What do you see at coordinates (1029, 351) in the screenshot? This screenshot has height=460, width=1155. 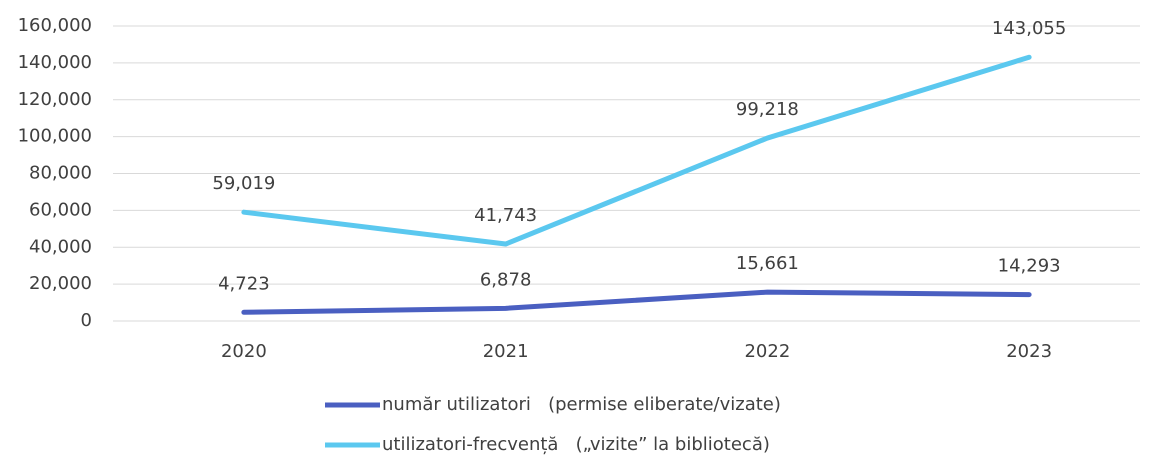 I see `x-tick-label: 2023` at bounding box center [1029, 351].